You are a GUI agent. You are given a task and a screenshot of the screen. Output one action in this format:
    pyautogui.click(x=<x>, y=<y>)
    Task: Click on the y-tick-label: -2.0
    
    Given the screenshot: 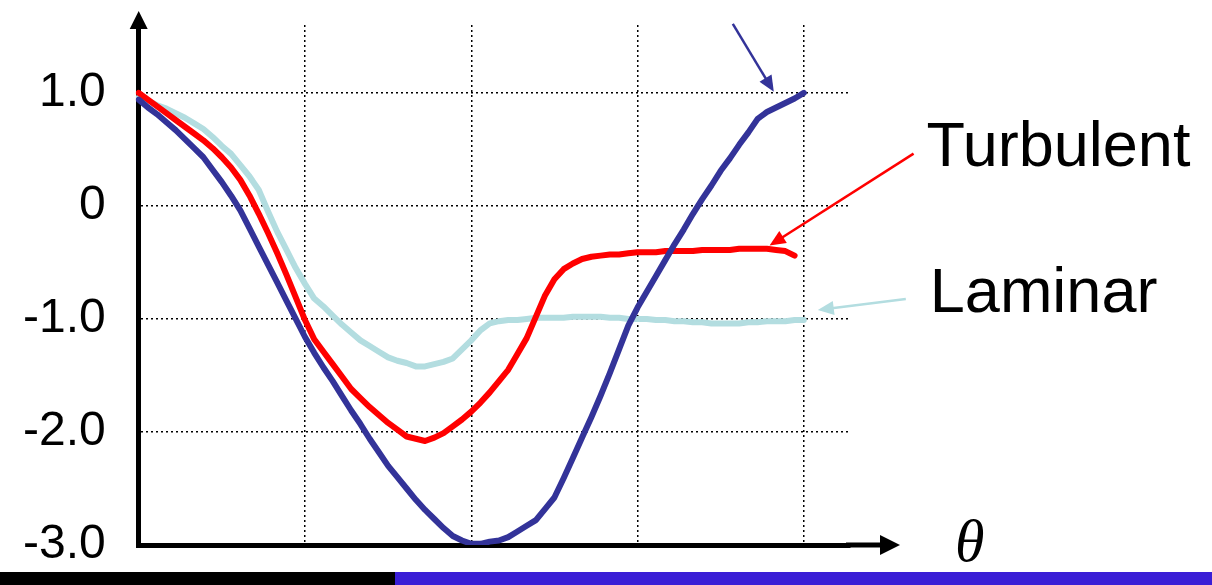 What is the action you would take?
    pyautogui.click(x=64, y=429)
    